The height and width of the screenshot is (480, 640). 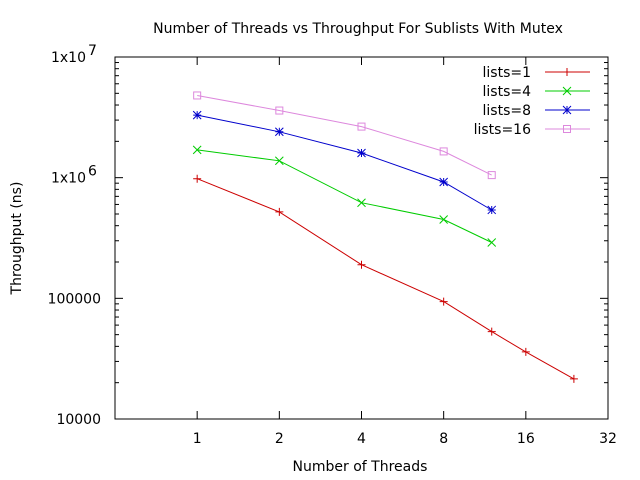 I want to click on x-tick-label: 1, so click(x=197, y=439).